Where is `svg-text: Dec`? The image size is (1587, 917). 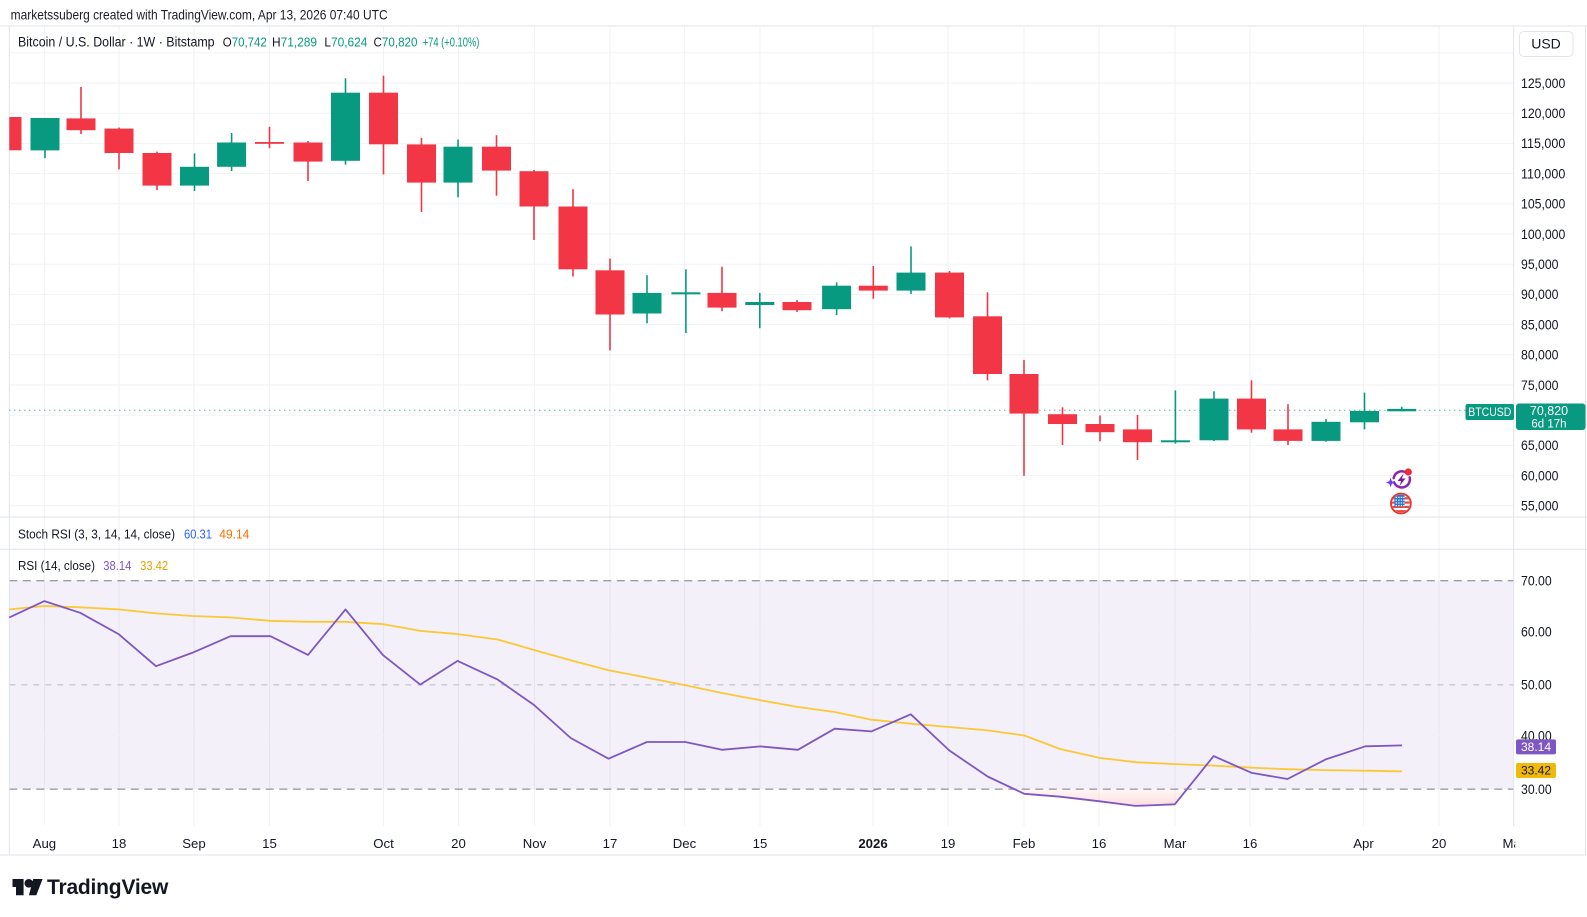 svg-text: Dec is located at coordinates (685, 843).